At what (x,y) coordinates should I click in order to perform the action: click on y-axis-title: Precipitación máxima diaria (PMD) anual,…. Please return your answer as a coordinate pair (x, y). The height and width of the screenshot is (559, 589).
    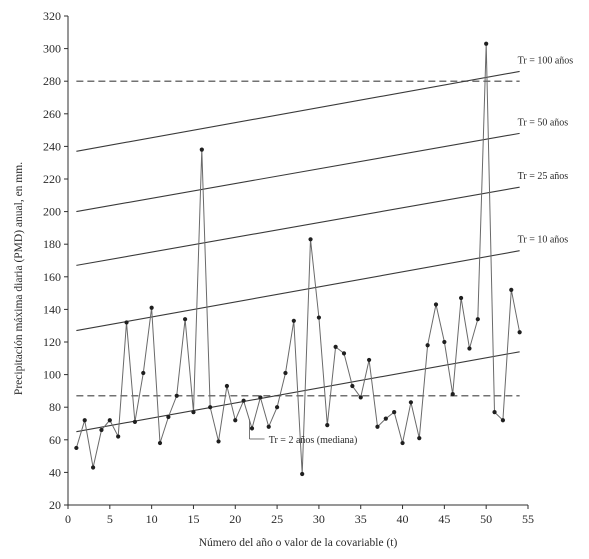
    Looking at the image, I should click on (19, 278).